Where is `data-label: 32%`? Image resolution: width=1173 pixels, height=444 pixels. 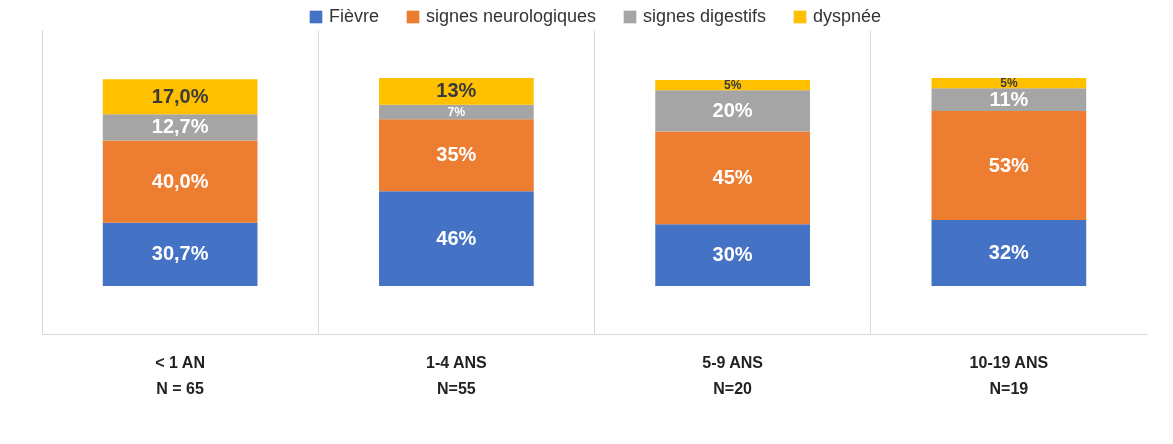
data-label: 32% is located at coordinates (1009, 252).